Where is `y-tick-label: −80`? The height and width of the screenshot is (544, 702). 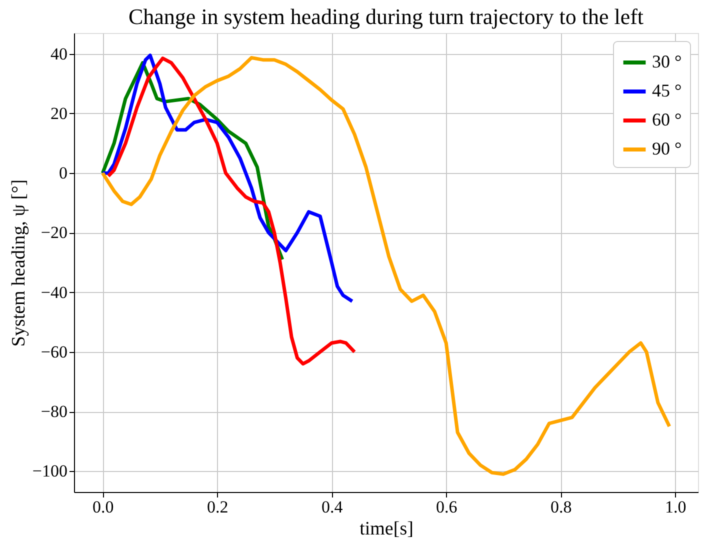 y-tick-label: −80 is located at coordinates (54, 412).